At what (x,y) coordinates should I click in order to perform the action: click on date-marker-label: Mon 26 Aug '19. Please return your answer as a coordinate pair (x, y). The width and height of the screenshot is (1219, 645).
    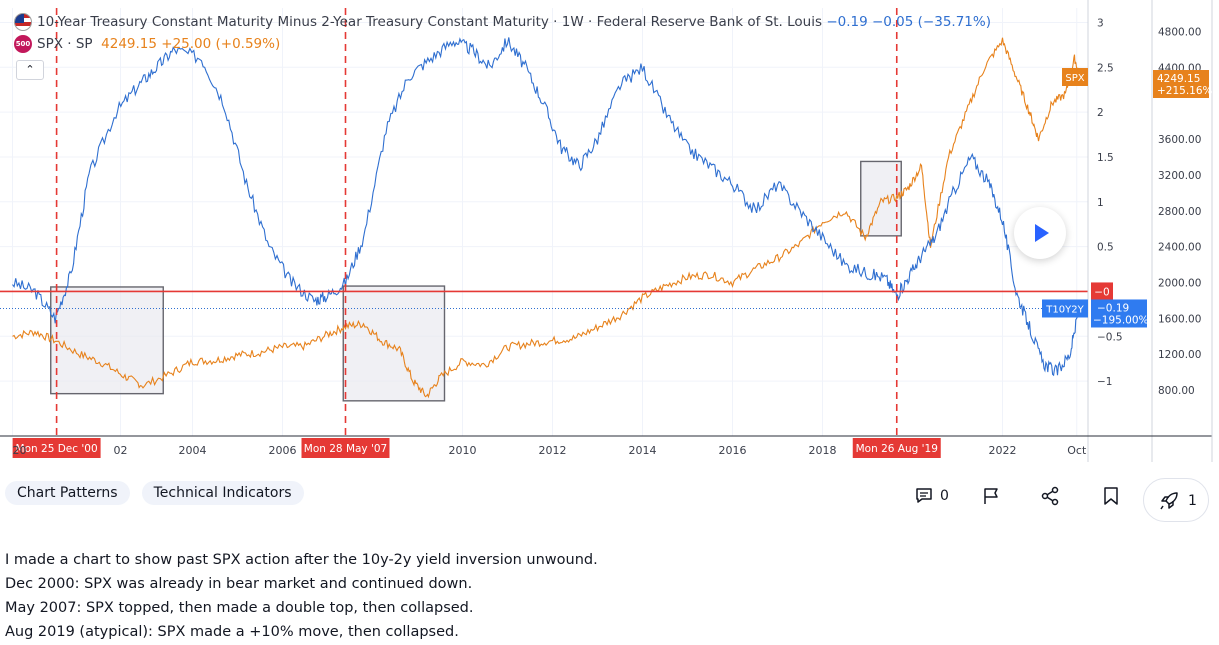
    Looking at the image, I should click on (897, 449).